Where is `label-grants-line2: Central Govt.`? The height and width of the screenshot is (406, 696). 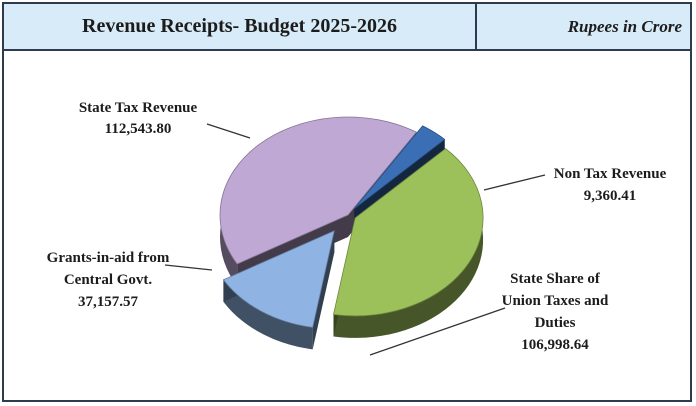 label-grants-line2: Central Govt. is located at coordinates (108, 280).